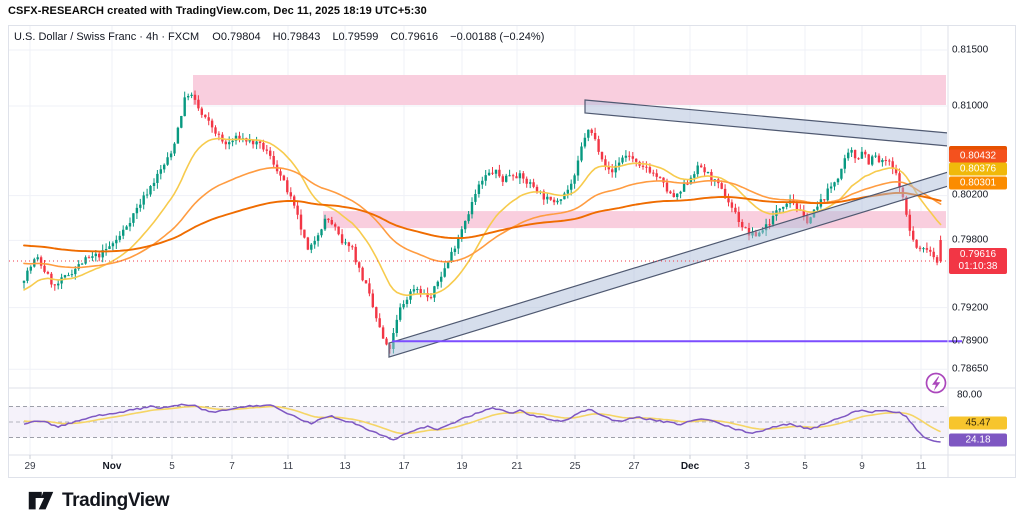 The image size is (1024, 527). I want to click on tradingview-logo: TradingView, so click(99, 501).